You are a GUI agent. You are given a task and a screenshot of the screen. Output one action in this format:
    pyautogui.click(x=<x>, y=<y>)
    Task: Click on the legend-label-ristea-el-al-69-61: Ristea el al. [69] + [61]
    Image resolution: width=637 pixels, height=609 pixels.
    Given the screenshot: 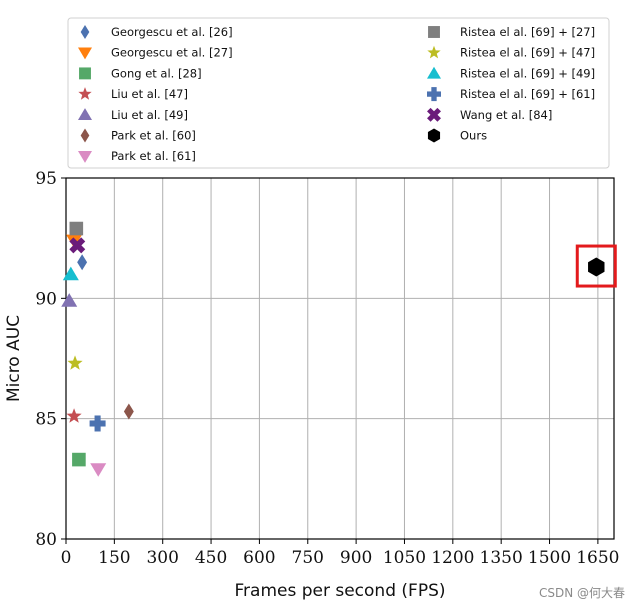 What is the action you would take?
    pyautogui.click(x=527, y=94)
    